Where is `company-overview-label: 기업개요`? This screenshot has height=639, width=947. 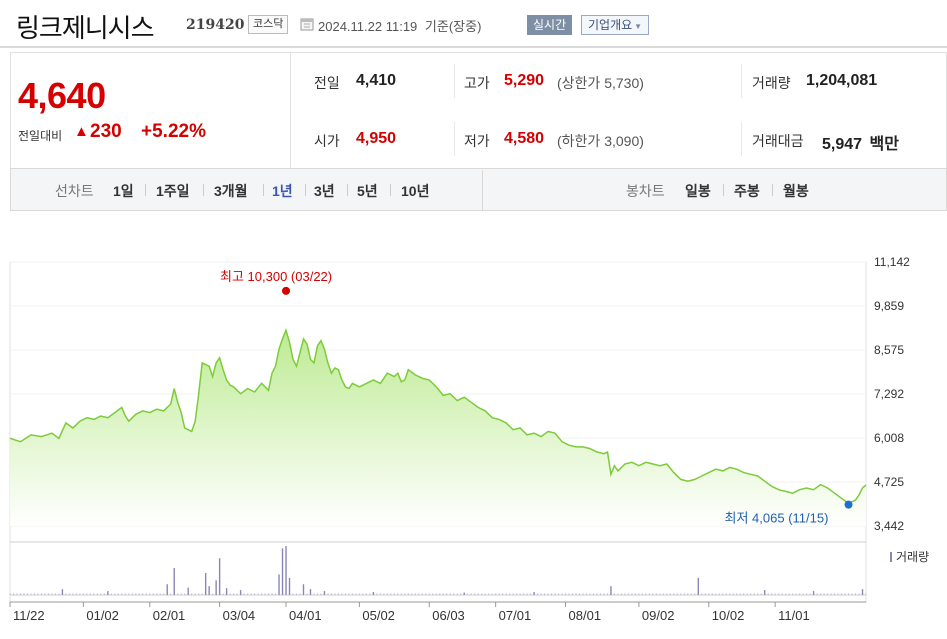
company-overview-label: 기업개요 is located at coordinates (610, 25).